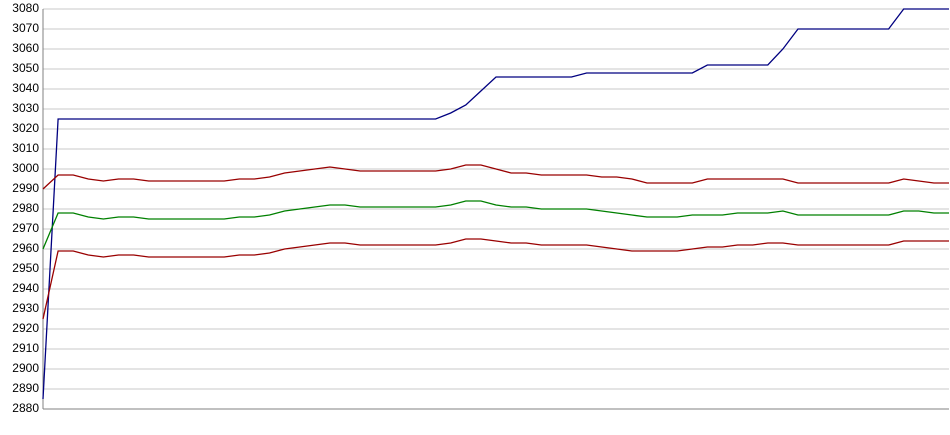 This screenshot has height=435, width=950. Describe the element at coordinates (25, 68) in the screenshot. I see `y-tick-label: 3050` at that location.